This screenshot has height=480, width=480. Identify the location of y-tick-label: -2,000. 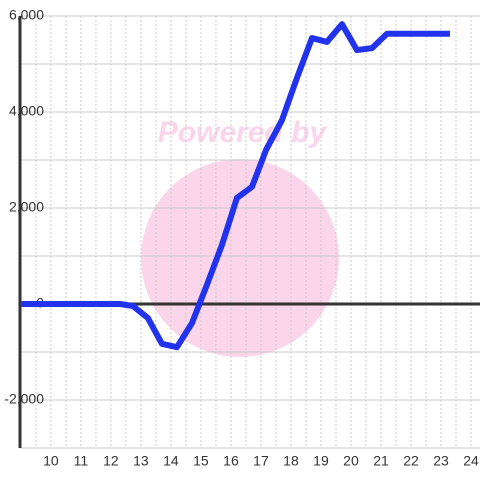
(24, 399).